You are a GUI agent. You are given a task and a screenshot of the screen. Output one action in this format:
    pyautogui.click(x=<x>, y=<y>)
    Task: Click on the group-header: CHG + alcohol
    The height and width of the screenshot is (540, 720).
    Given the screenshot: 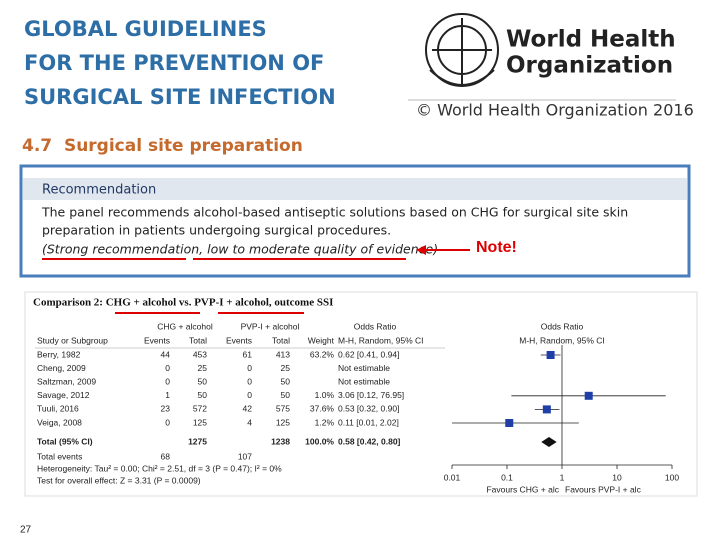 What is the action you would take?
    pyautogui.click(x=185, y=326)
    